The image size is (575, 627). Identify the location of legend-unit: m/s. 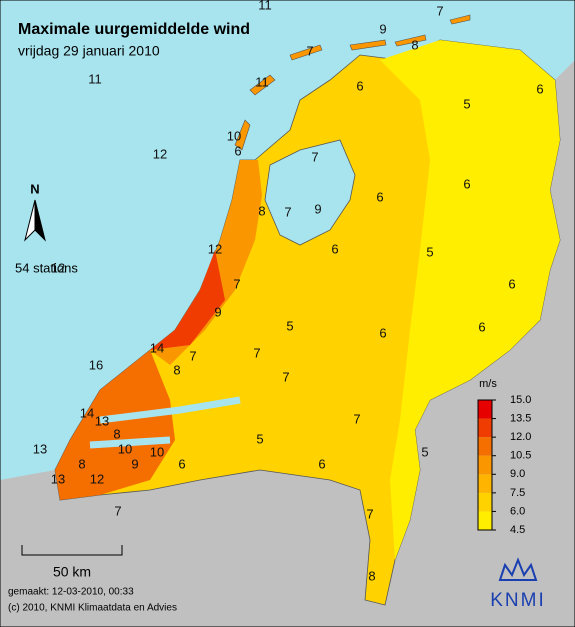
(488, 384).